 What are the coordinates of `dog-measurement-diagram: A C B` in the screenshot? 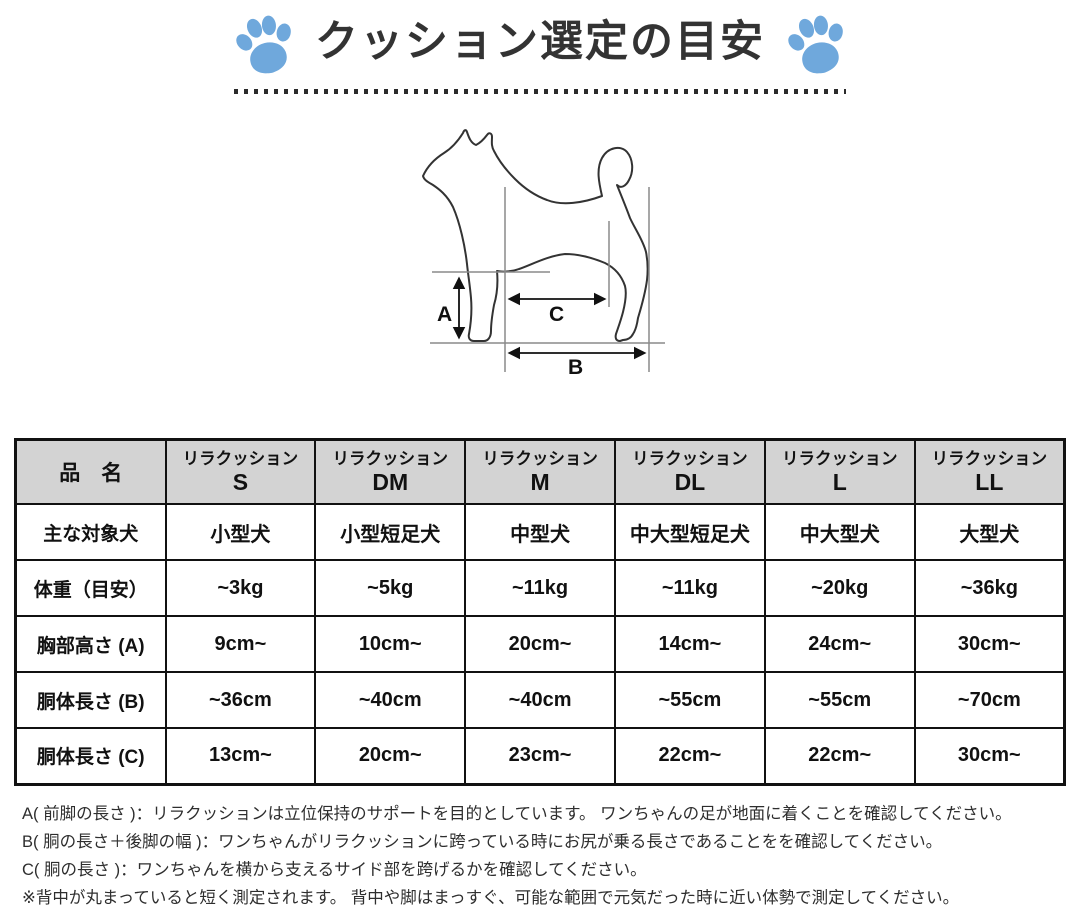 It's located at (543, 254).